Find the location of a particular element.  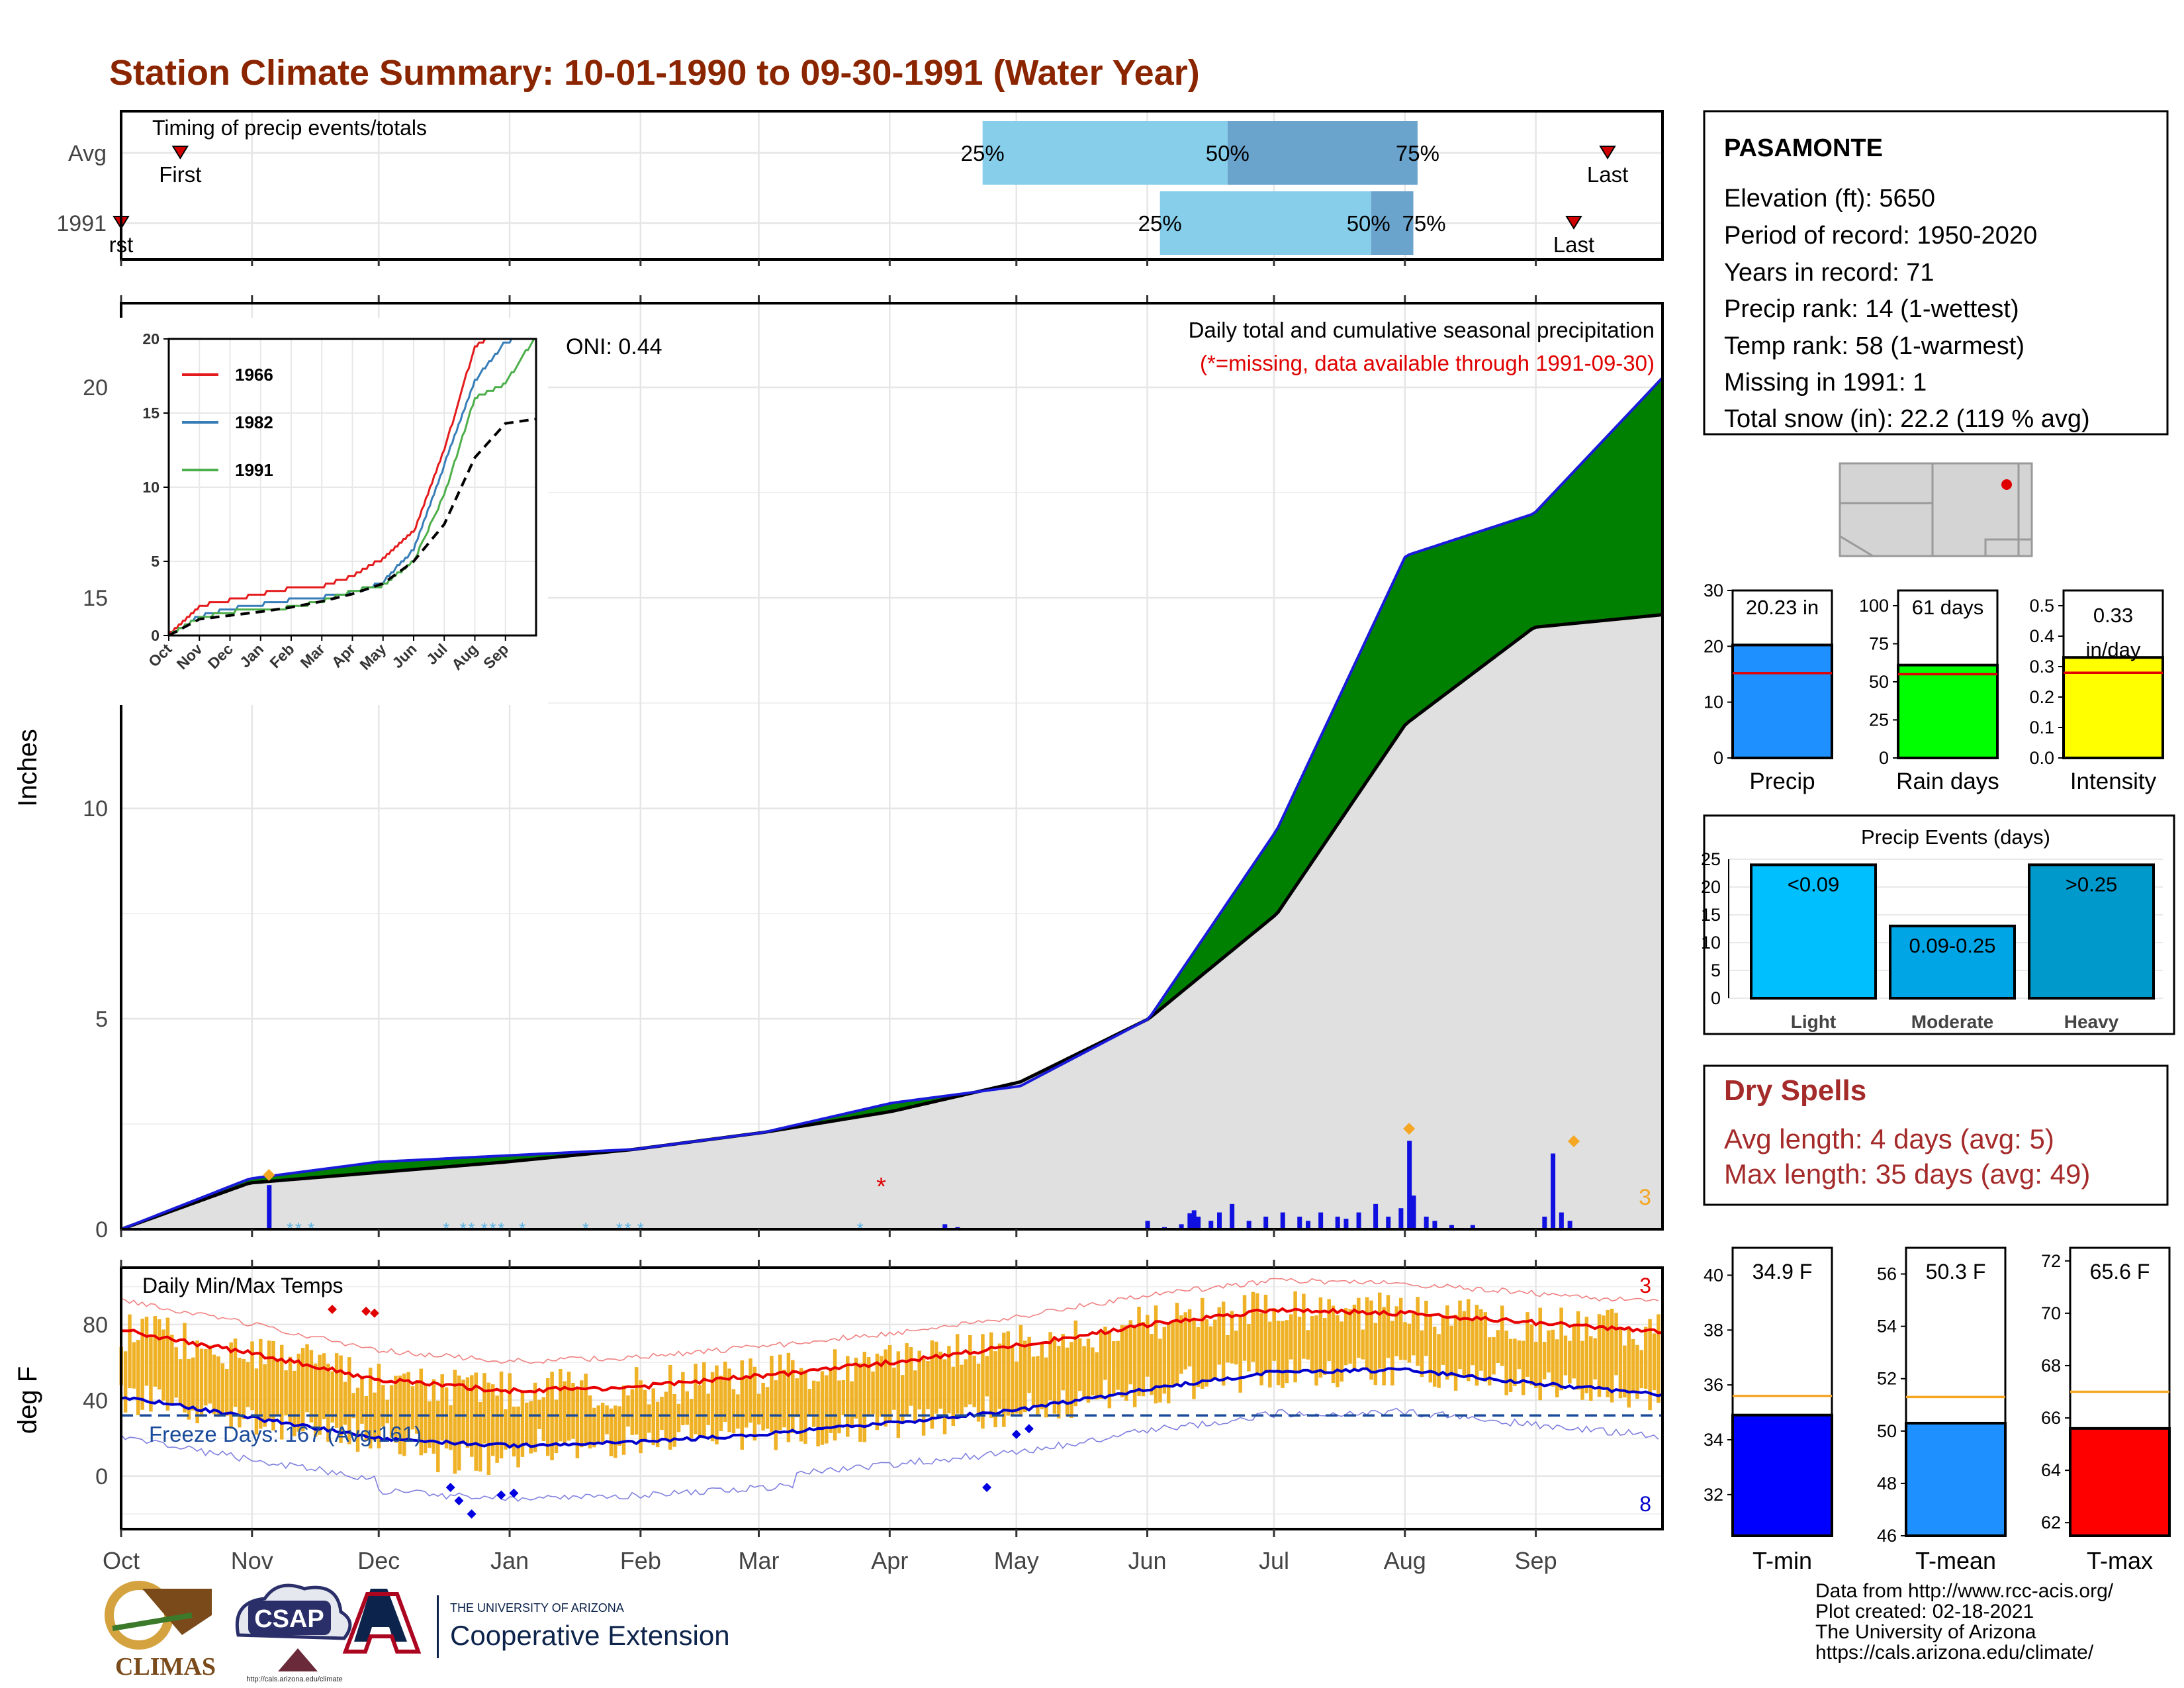

temp-count-high: 3 is located at coordinates (1645, 1285).